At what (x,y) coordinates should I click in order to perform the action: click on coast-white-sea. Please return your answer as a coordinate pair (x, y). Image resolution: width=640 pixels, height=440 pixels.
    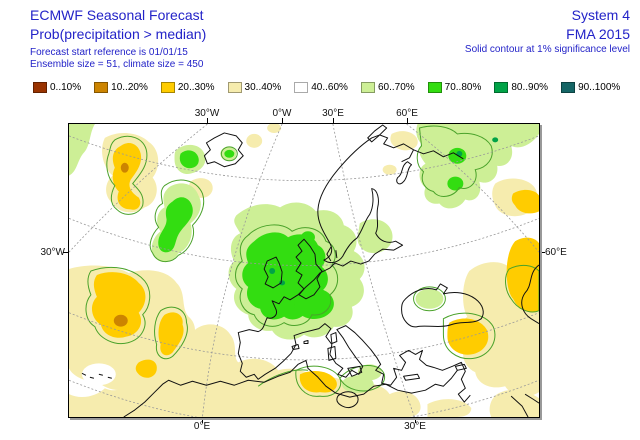
    Looking at the image, I should click on (404, 173).